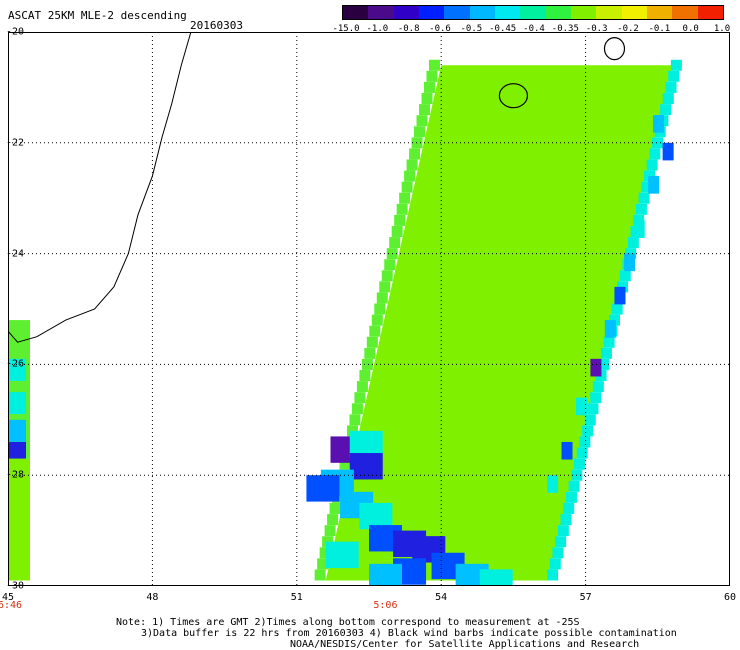 The image size is (740, 650). What do you see at coordinates (628, 29) in the screenshot?
I see `colorbar-tick-label: -0.2` at bounding box center [628, 29].